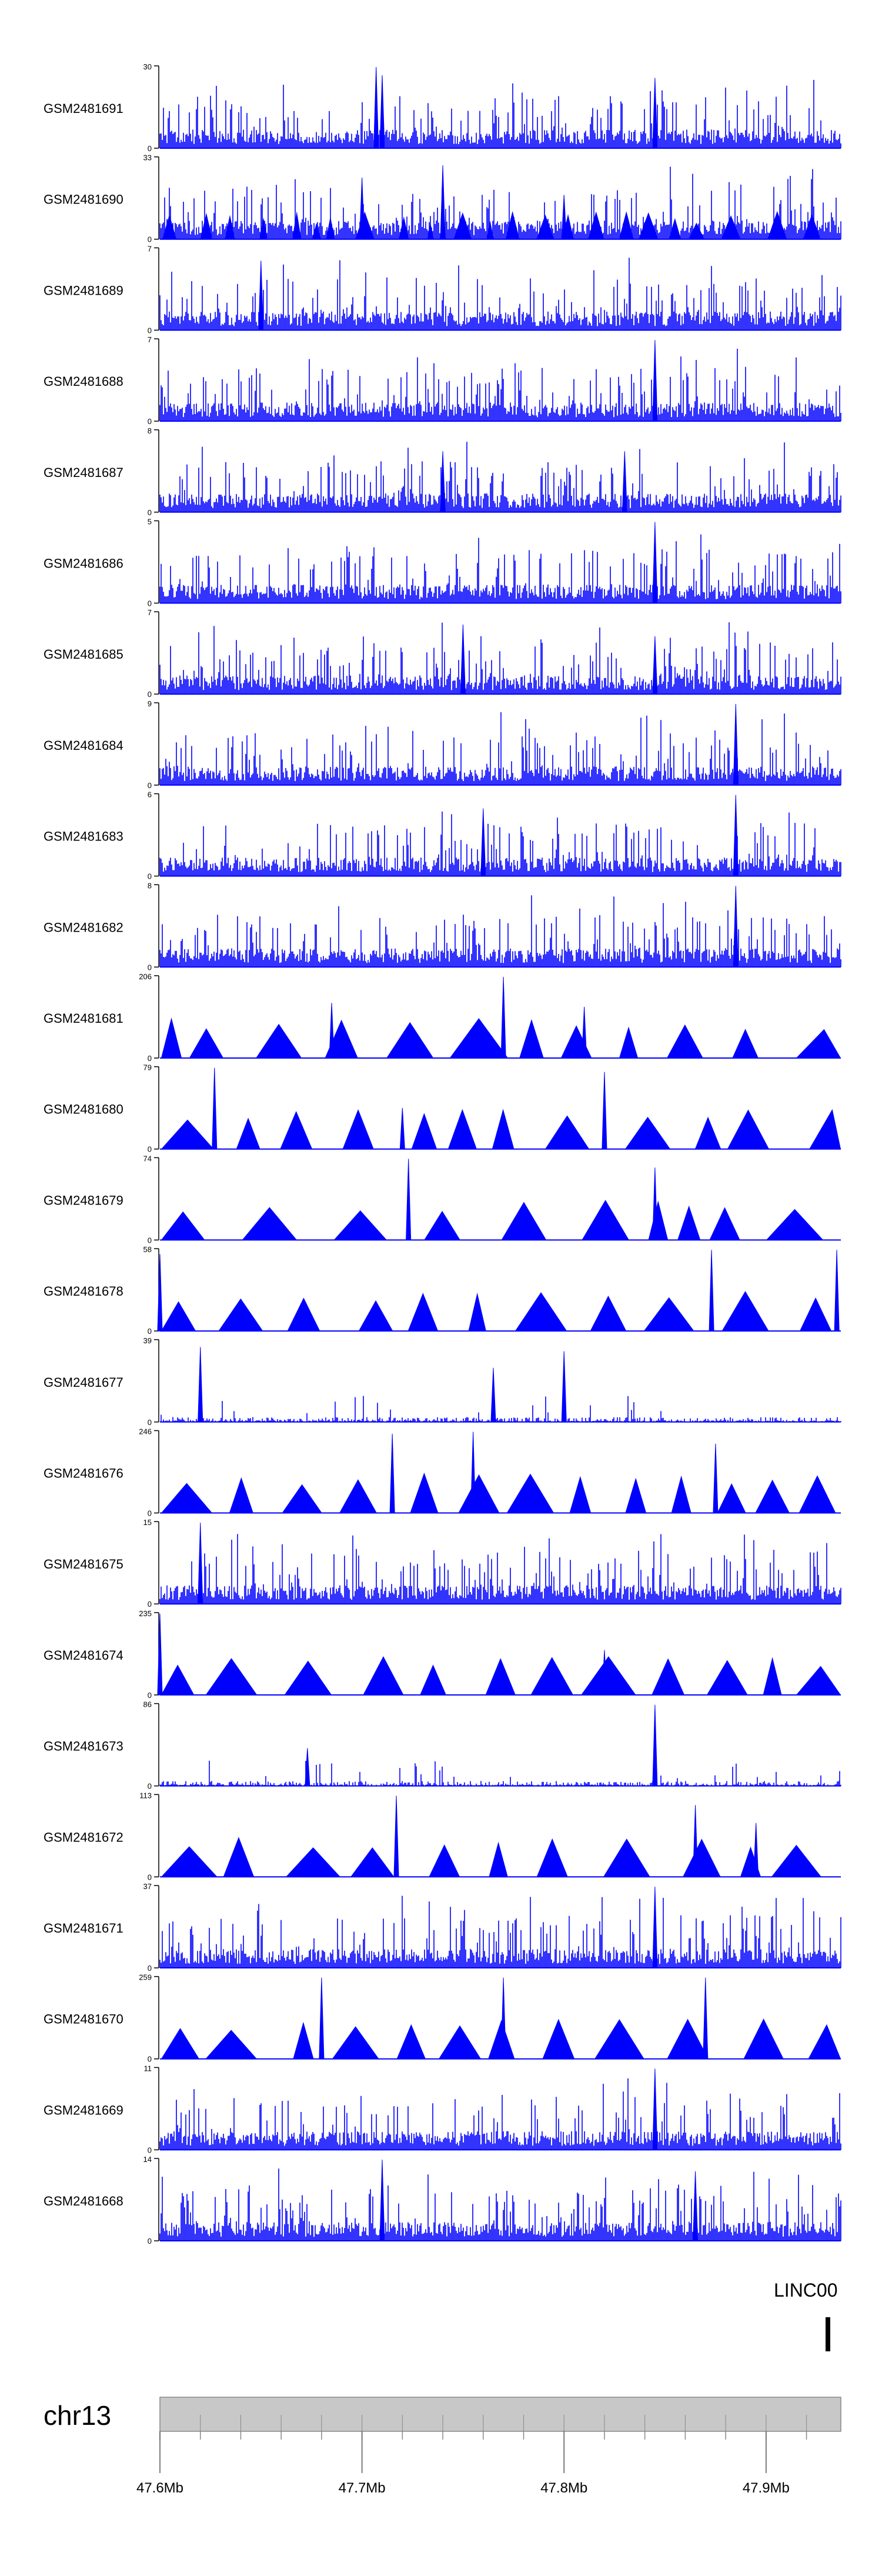  What do you see at coordinates (442, 1290) in the screenshot?
I see `track-GSM2481678: GSM2481678 58 0` at bounding box center [442, 1290].